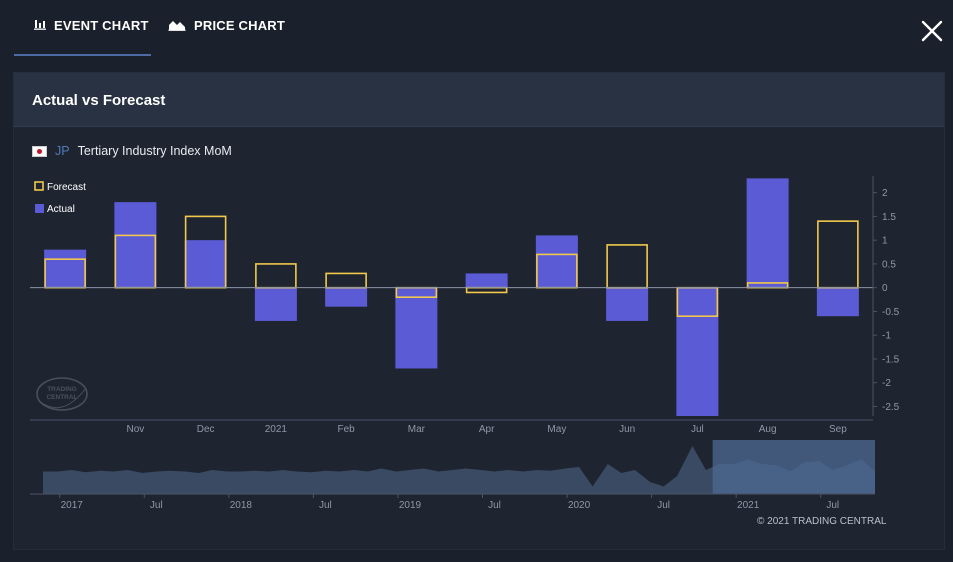 This screenshot has height=562, width=953. What do you see at coordinates (154, 151) in the screenshot?
I see `indicator-name: Tertiary Industry Index MoM` at bounding box center [154, 151].